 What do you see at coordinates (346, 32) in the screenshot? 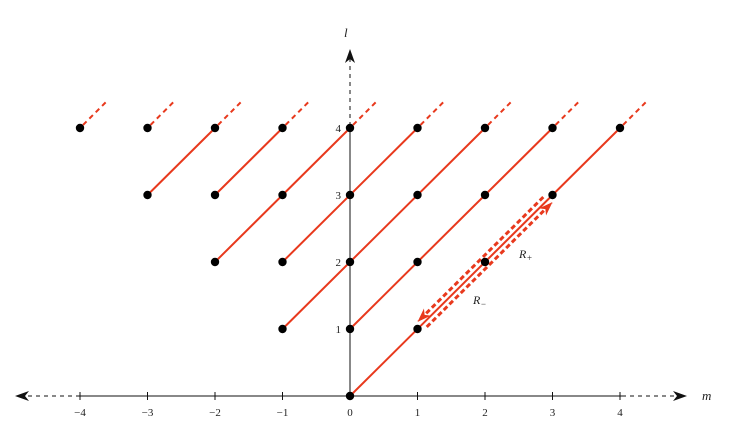
I see `y-axis-title: l` at bounding box center [346, 32].